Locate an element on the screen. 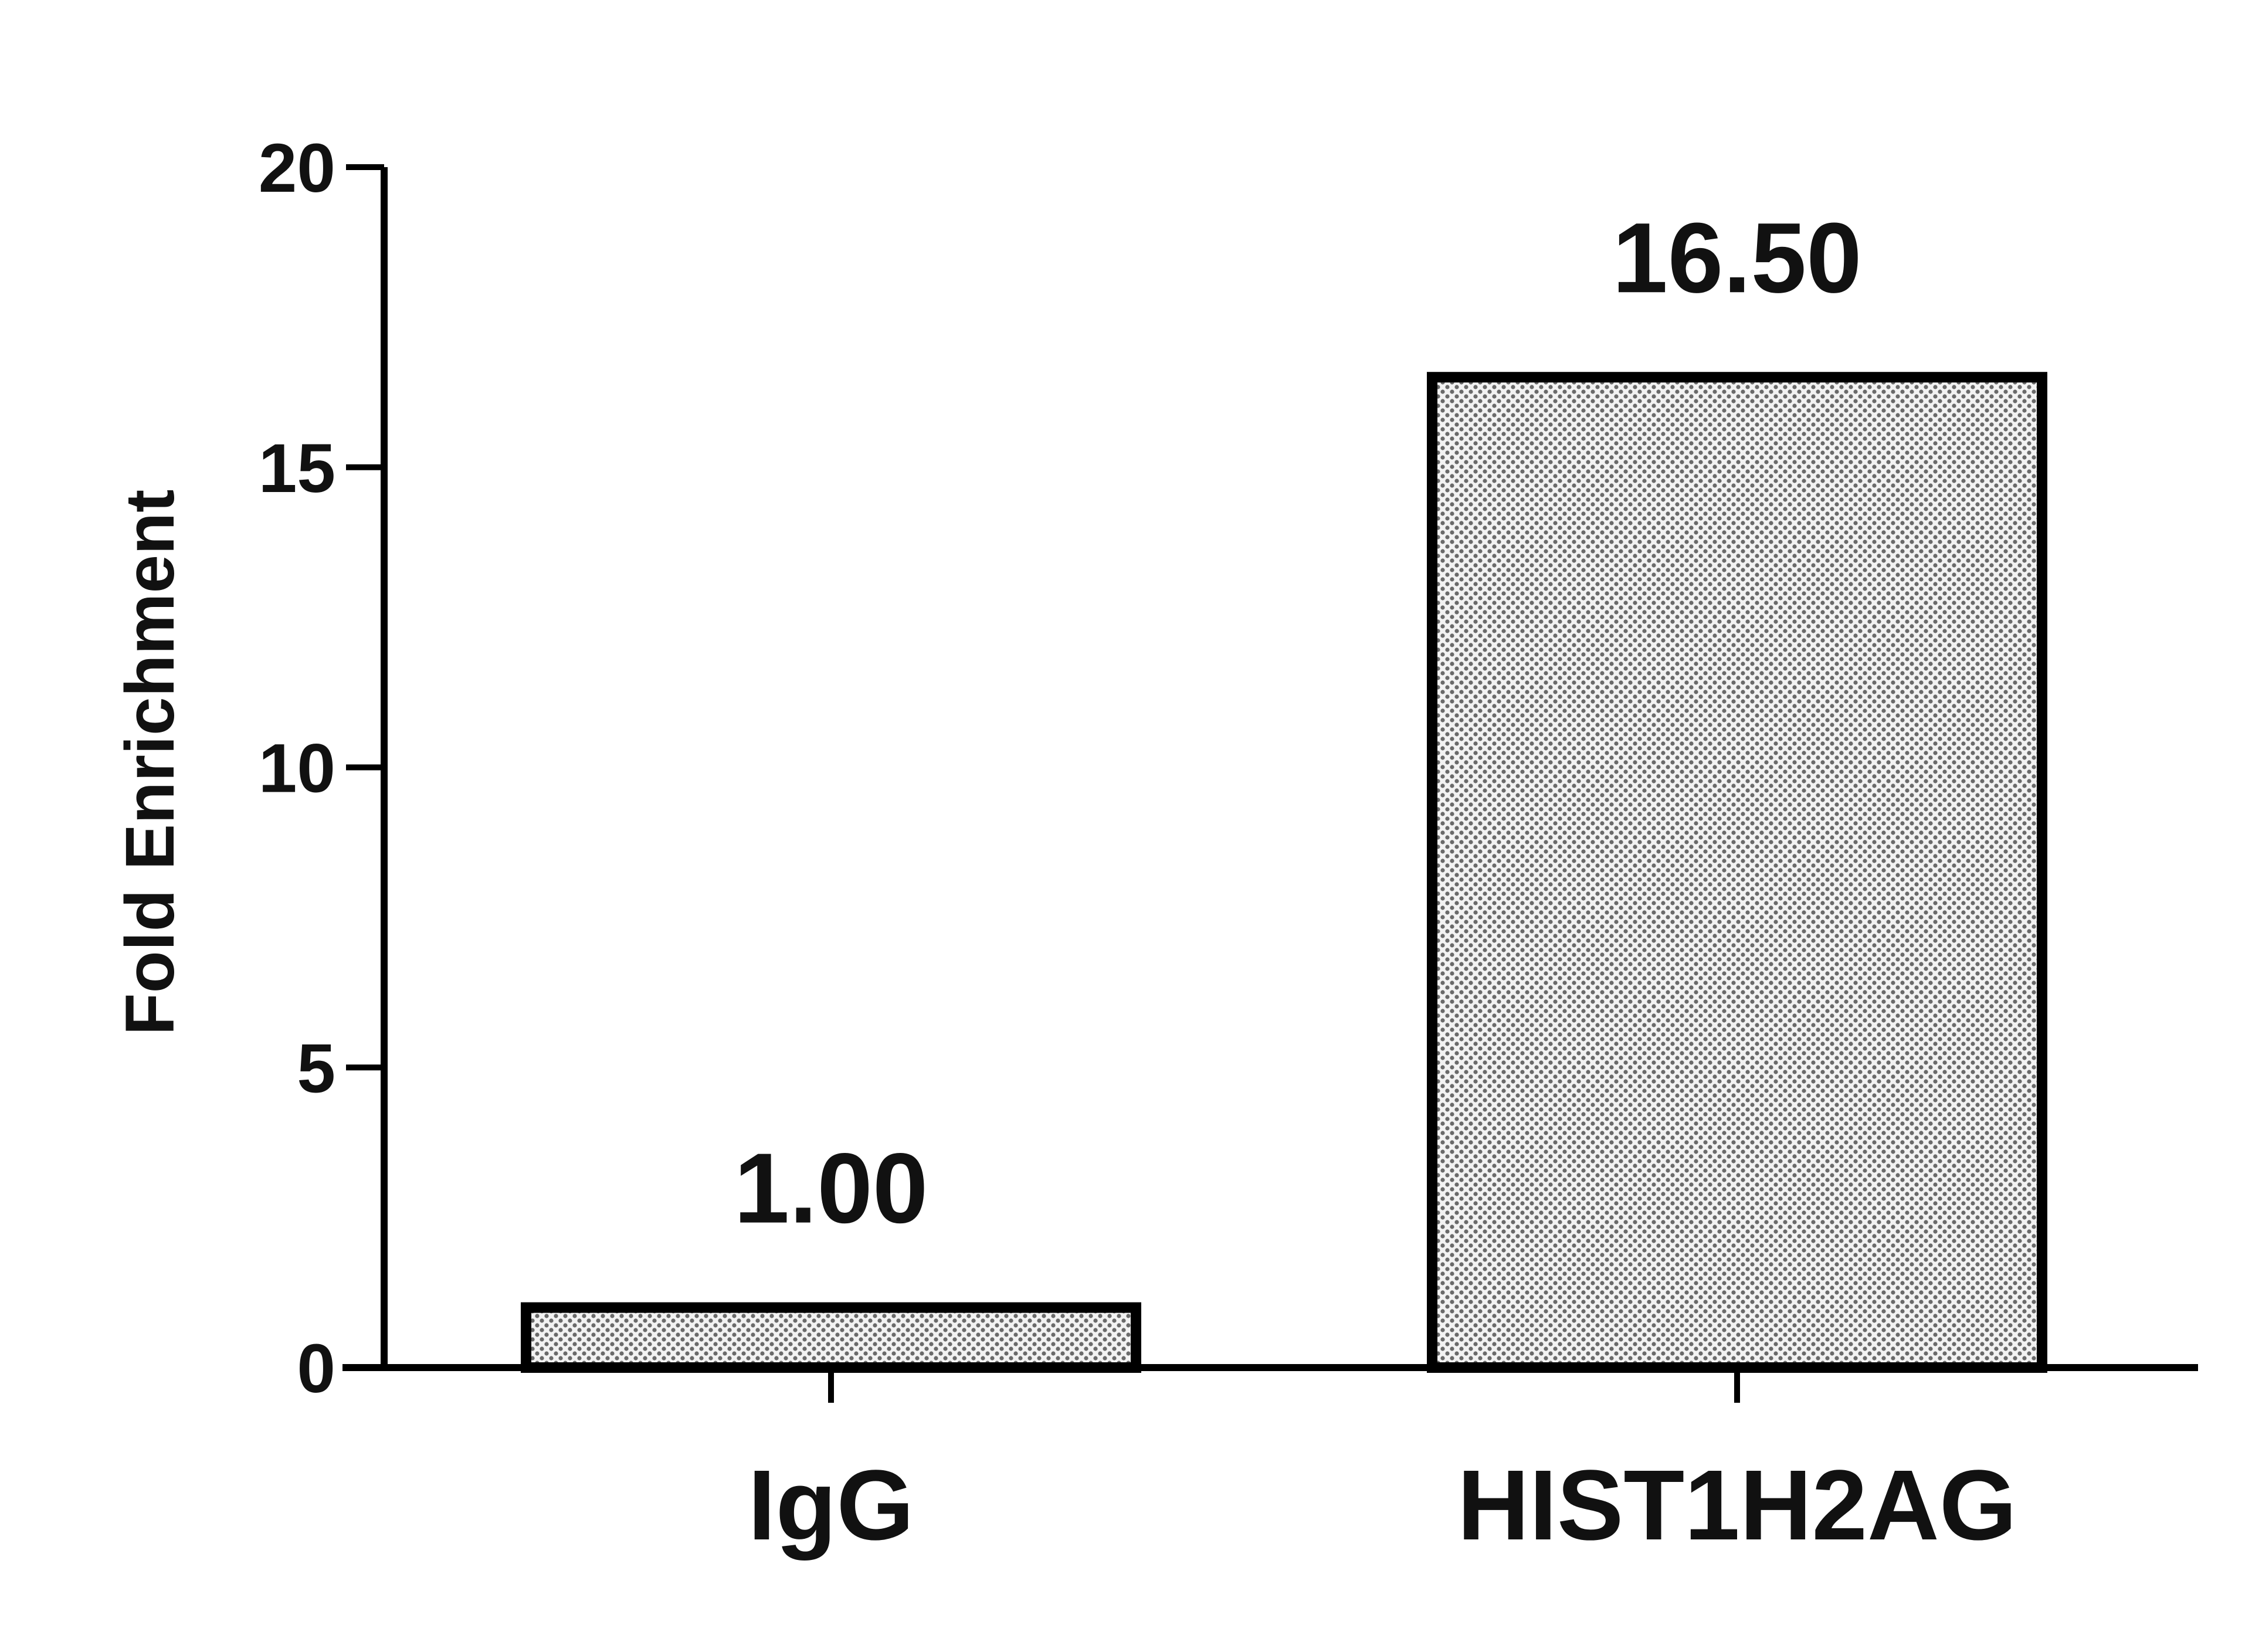  y-tick-label: 15 is located at coordinates (297, 468).